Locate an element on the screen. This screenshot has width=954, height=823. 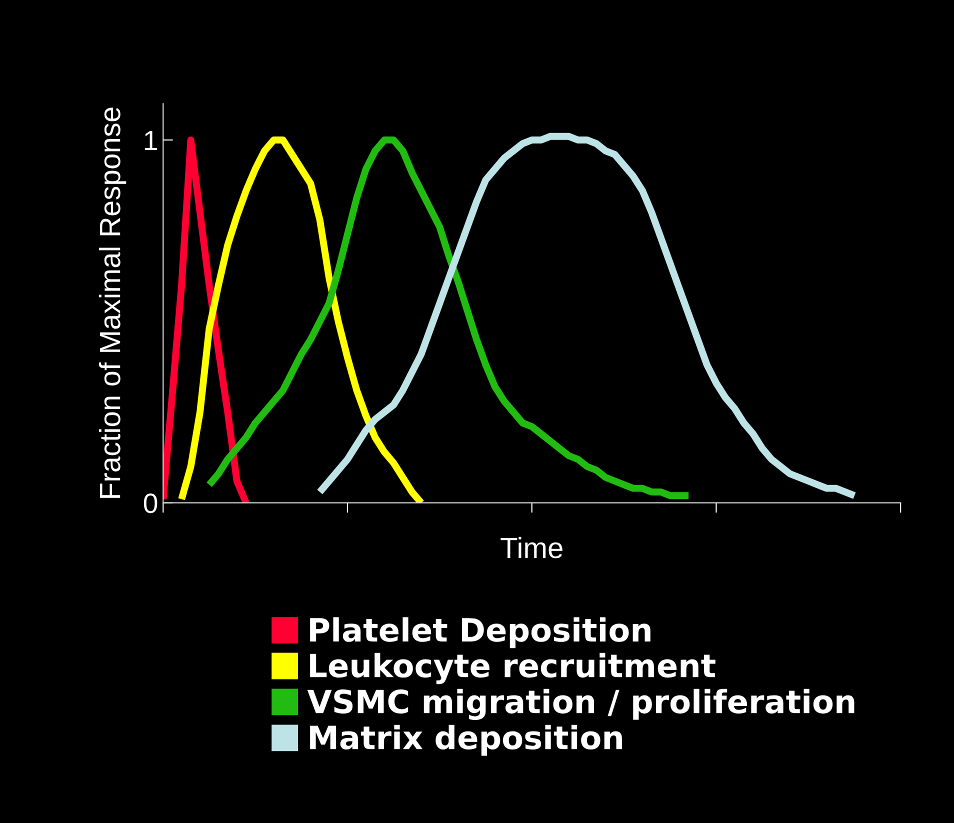
y-tick-label: 1 is located at coordinates (150, 140).